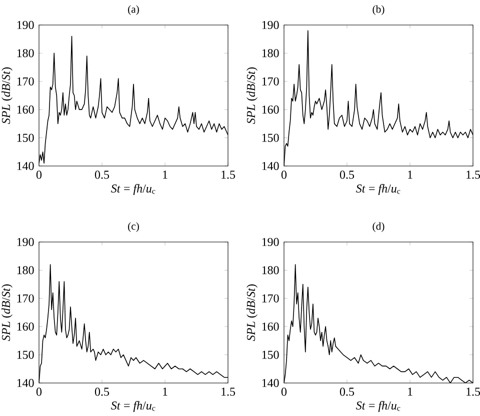 This screenshot has width=480, height=416. I want to click on chart-title: (c), so click(133, 227).